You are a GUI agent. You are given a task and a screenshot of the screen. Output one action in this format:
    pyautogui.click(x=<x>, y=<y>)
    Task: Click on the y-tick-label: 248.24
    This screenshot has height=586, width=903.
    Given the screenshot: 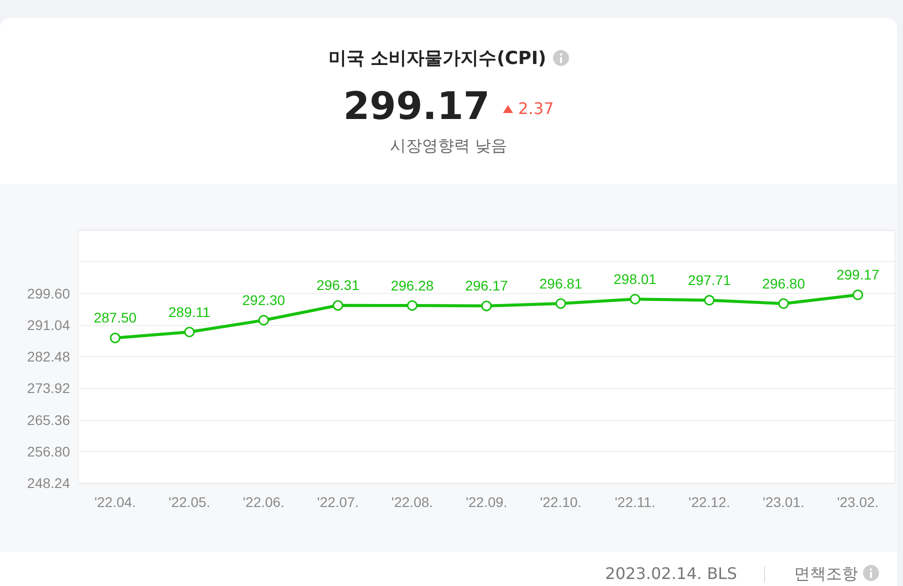 What is the action you would take?
    pyautogui.click(x=48, y=483)
    